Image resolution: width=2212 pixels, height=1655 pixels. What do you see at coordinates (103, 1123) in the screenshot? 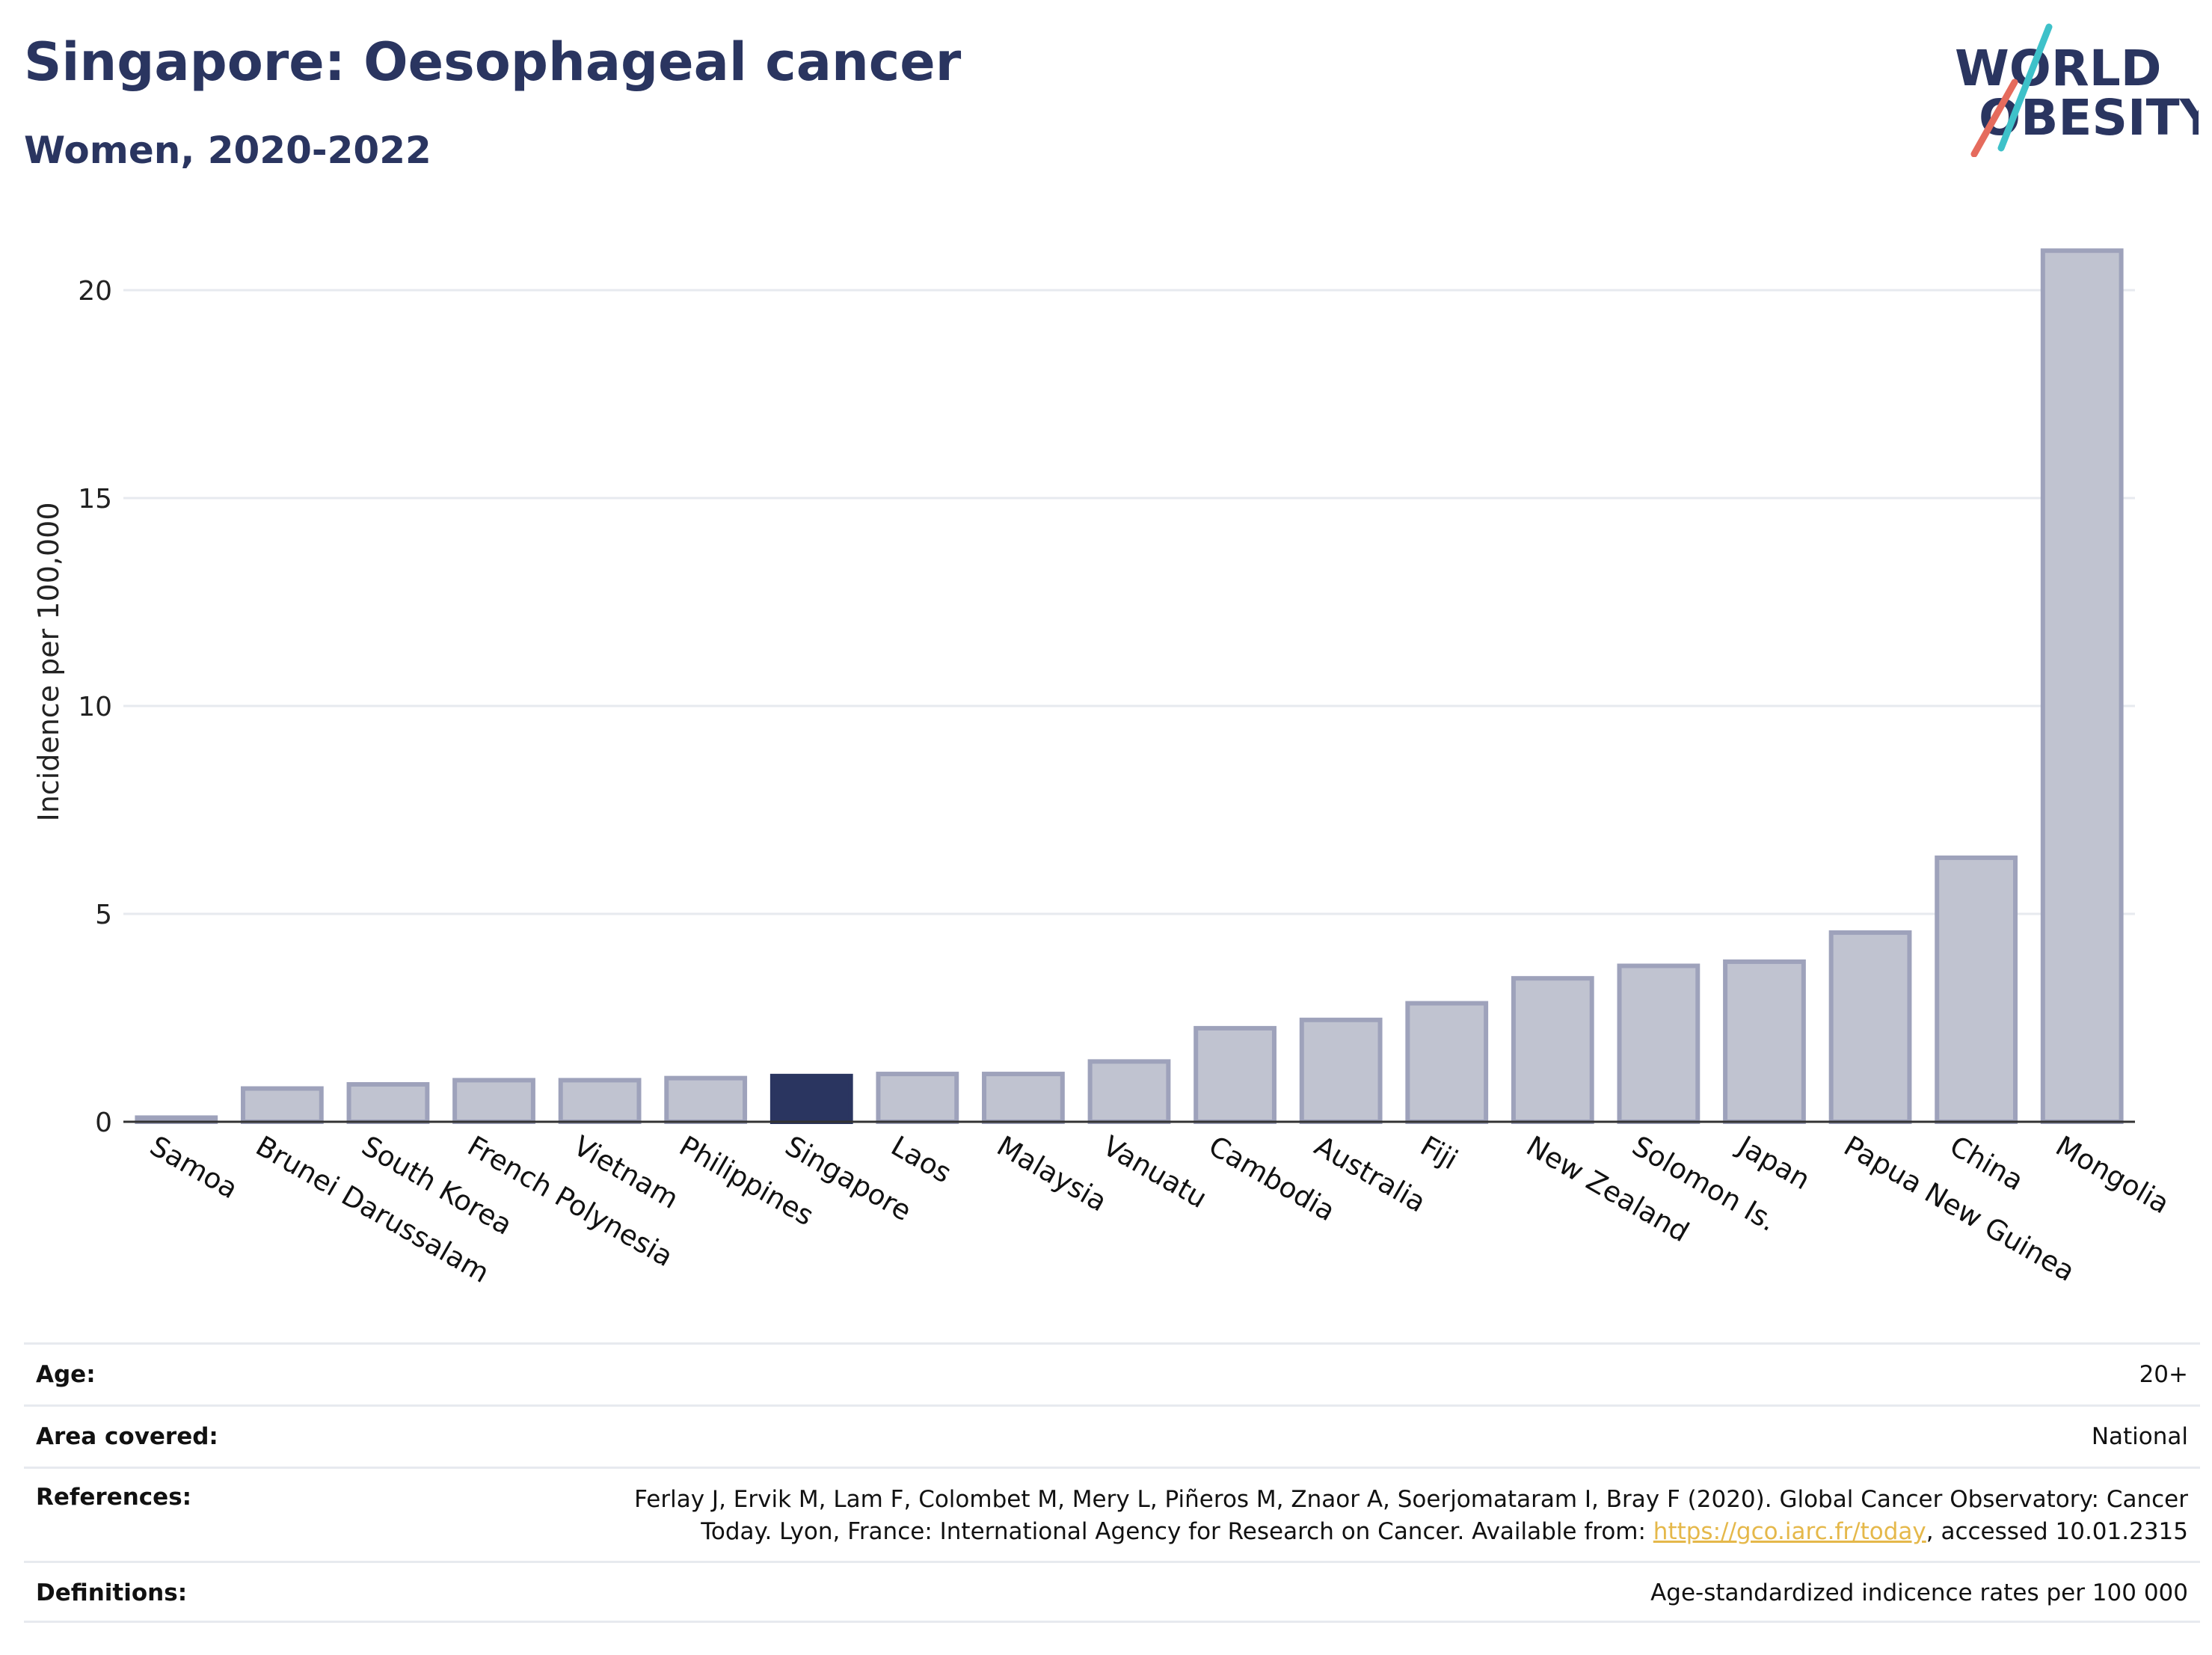
I see `y-tick-label: 0` at bounding box center [103, 1123].